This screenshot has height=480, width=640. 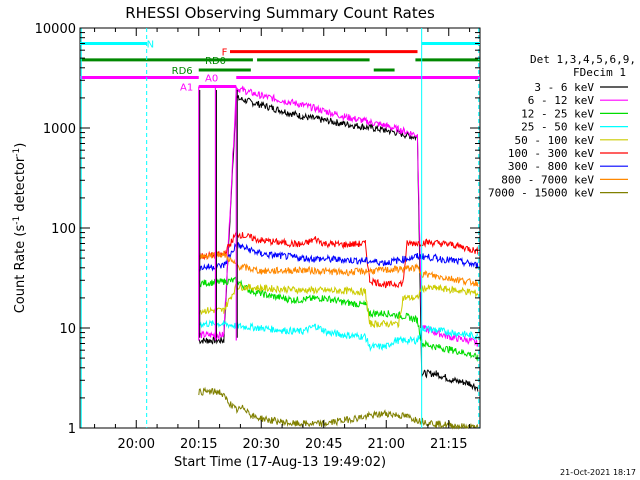 I want to click on y-tick-label-4: 10000, so click(x=55, y=29).